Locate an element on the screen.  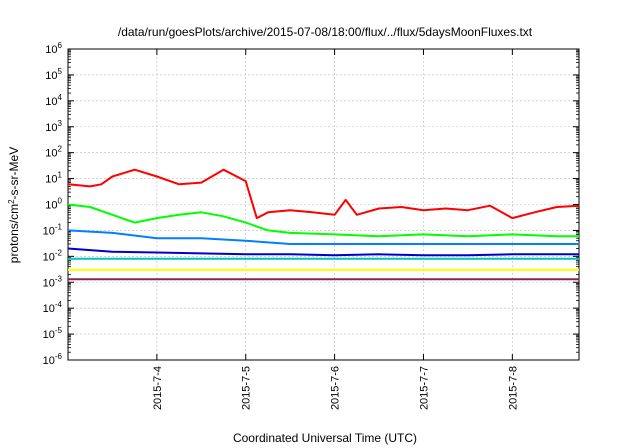
x-axis-label: Coordinated Universal Time (UTC) is located at coordinates (325, 438).